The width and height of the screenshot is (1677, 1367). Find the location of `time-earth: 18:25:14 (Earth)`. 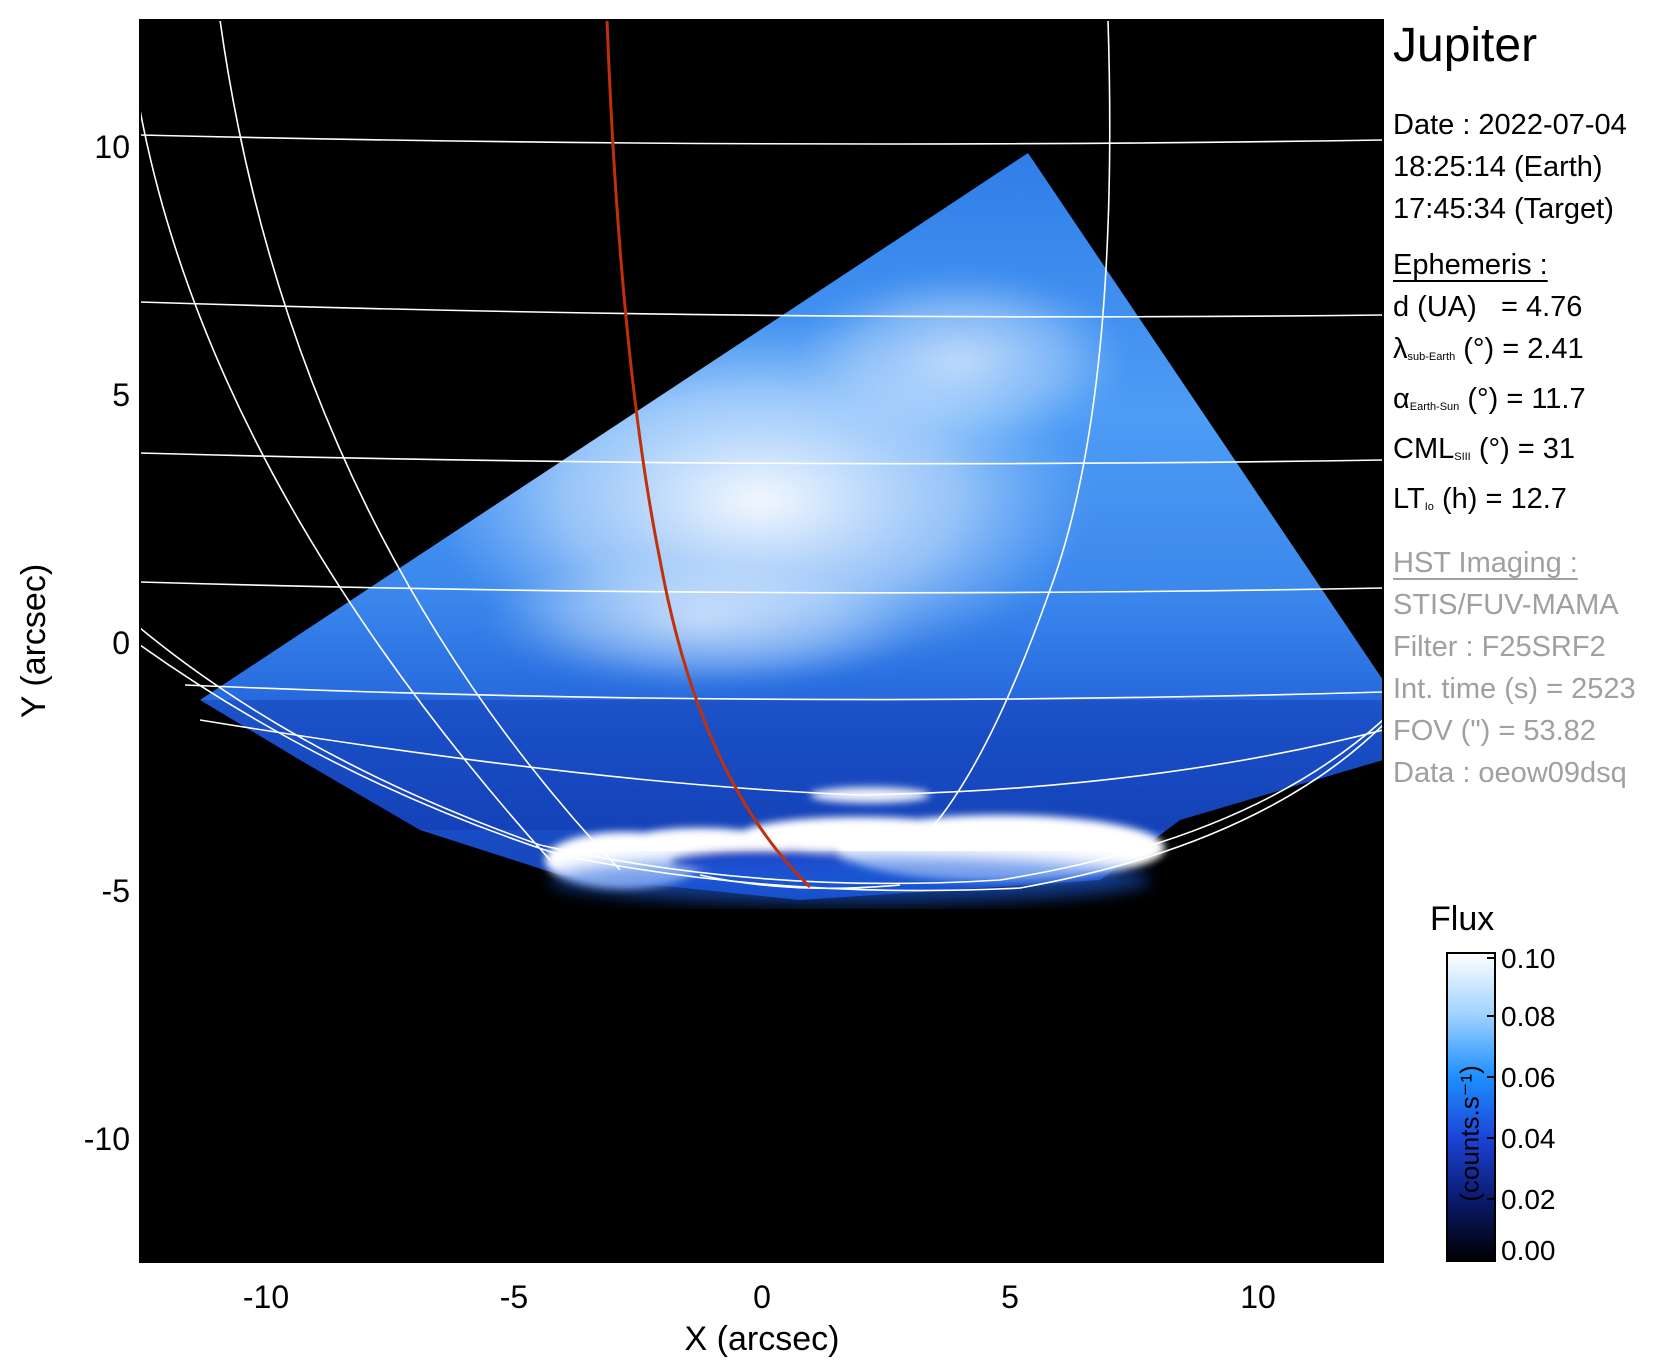

time-earth: 18:25:14 (Earth) is located at coordinates (1498, 167).